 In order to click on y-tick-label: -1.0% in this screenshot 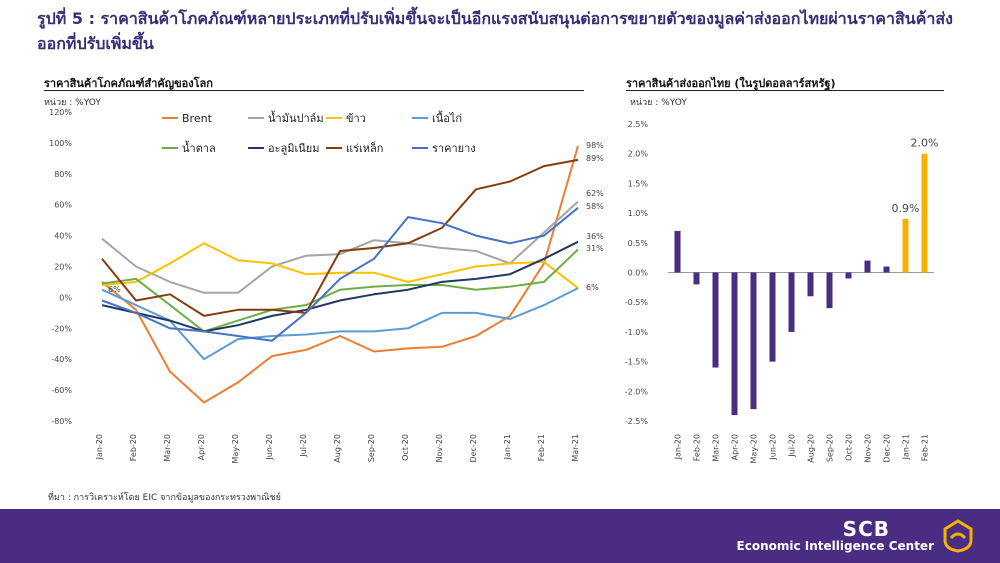, I will do `click(637, 332)`.